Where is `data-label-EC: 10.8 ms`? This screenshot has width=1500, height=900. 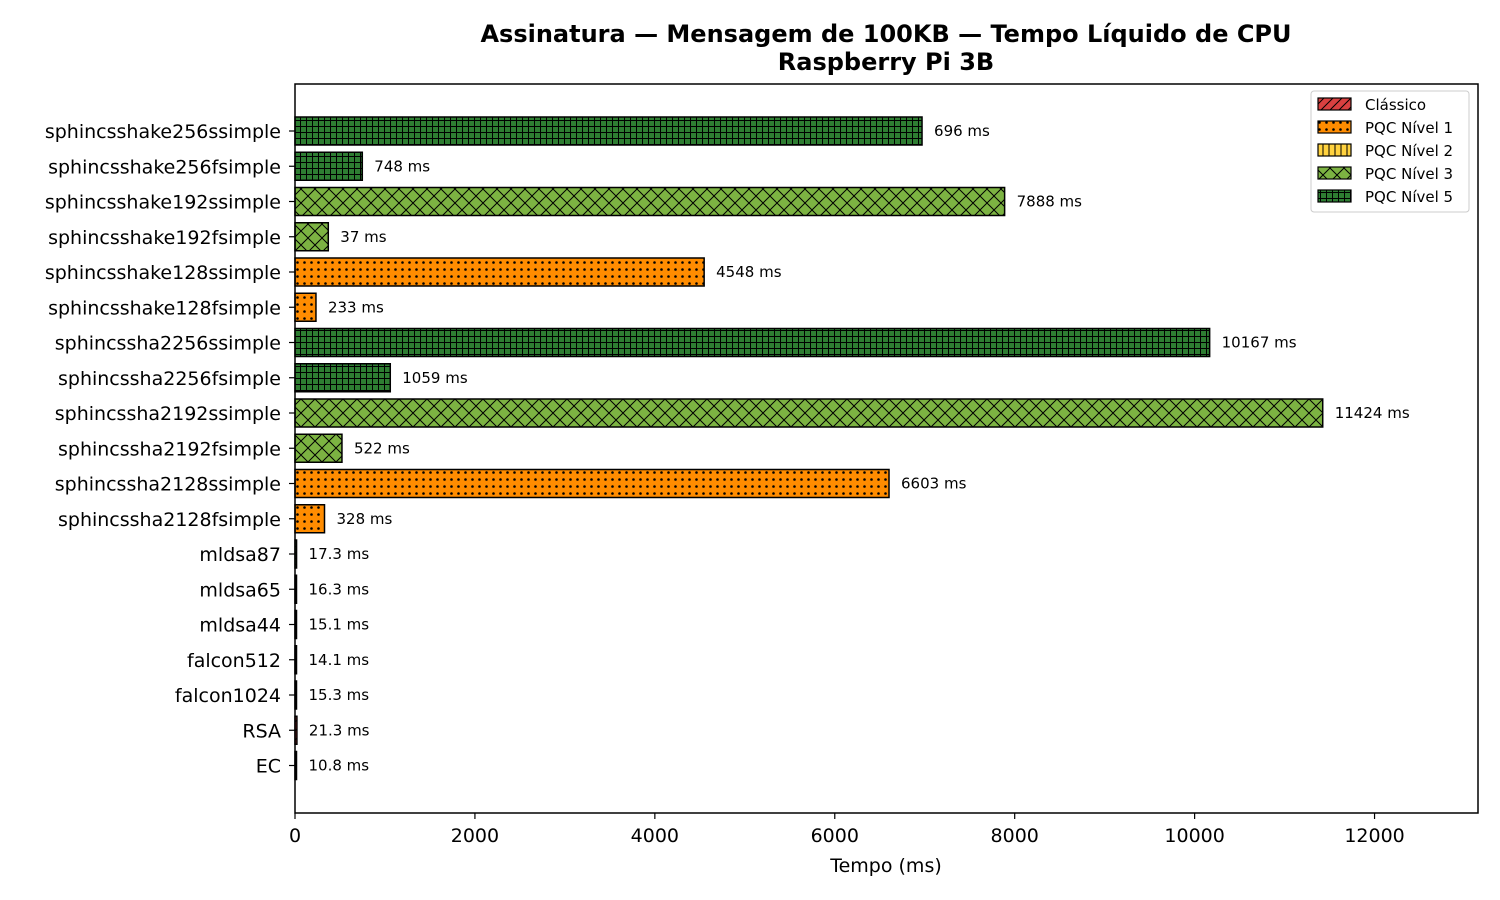 data-label-EC: 10.8 ms is located at coordinates (339, 766).